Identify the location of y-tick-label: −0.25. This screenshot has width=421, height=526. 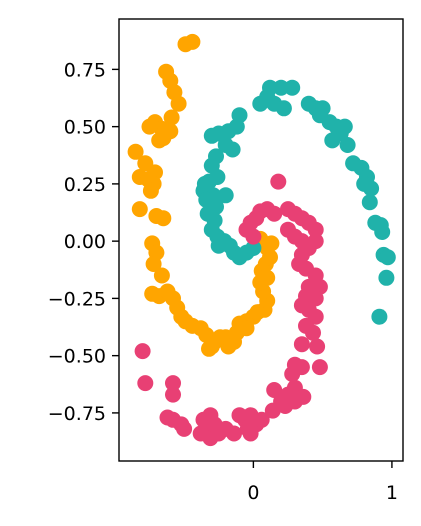
(77, 299).